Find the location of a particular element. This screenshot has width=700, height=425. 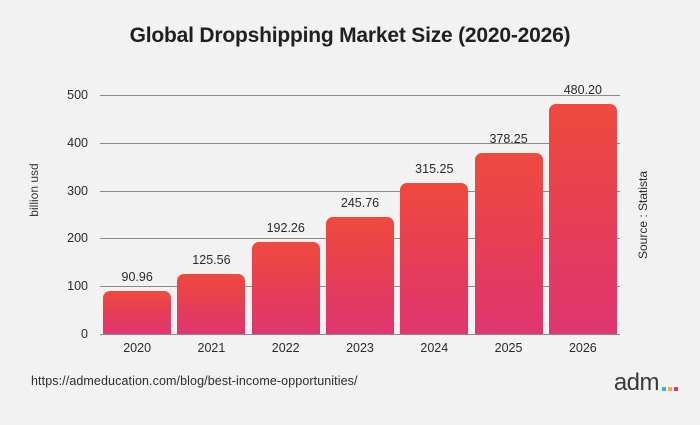

bar-slot: 378.25 is located at coordinates (508, 214).